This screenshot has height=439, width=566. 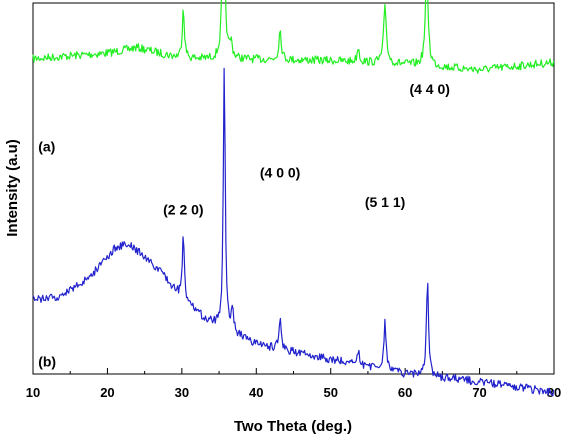 I want to click on peak-label: (4 4 0), so click(x=429, y=89).